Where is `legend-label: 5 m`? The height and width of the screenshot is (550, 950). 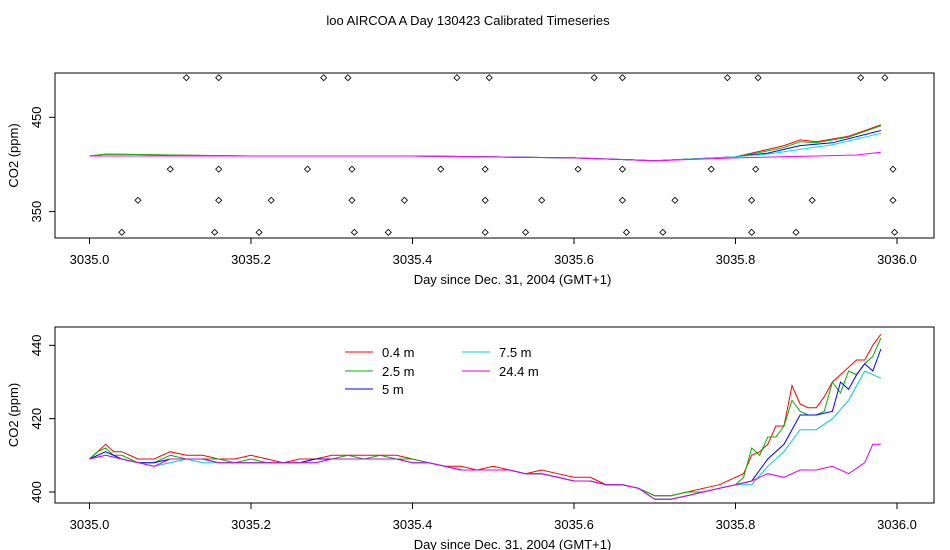
legend-label: 5 m is located at coordinates (393, 389).